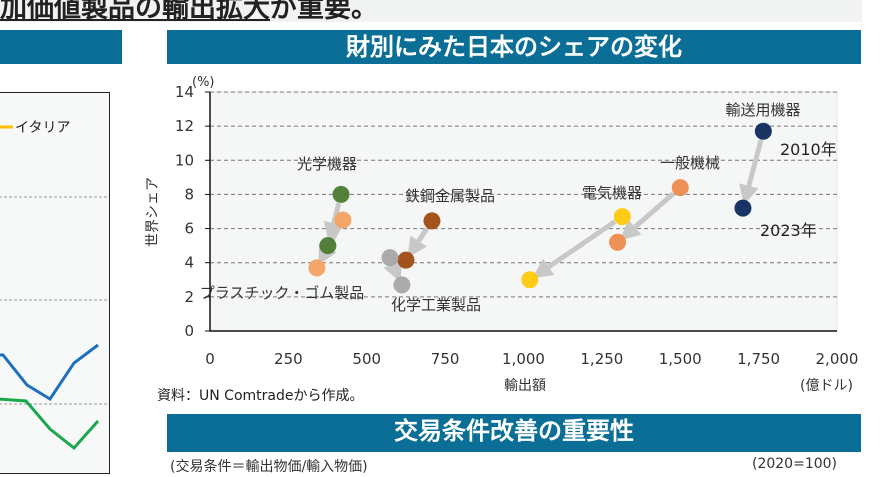  What do you see at coordinates (53, 285) in the screenshot?
I see `left-chart-svg: イタリア` at bounding box center [53, 285].